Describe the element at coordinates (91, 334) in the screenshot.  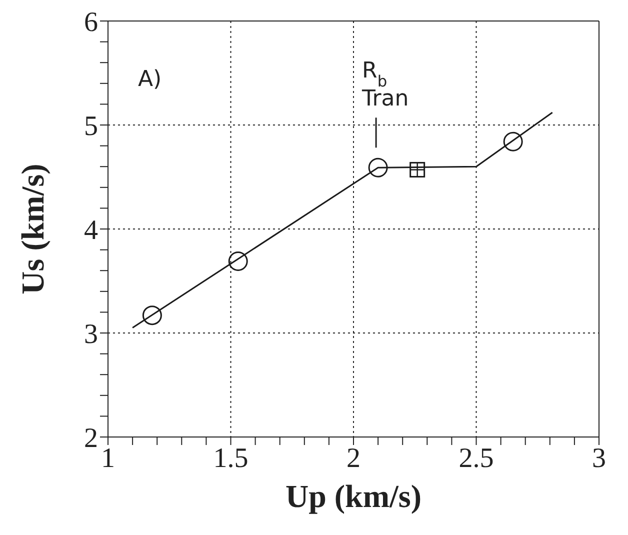
I see `y-tick-label: 3` at that location.